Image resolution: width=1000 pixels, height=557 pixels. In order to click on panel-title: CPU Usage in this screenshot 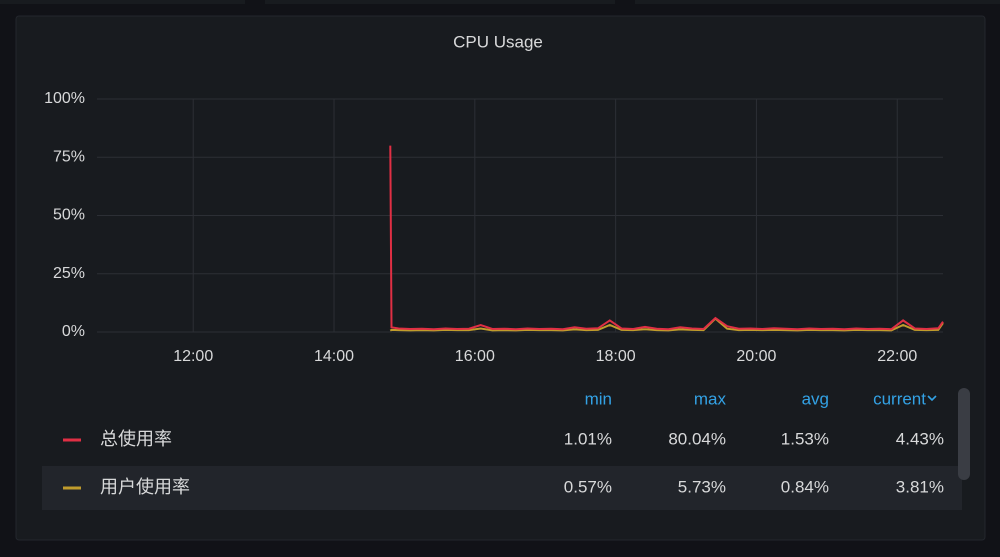, I will do `click(498, 41)`.